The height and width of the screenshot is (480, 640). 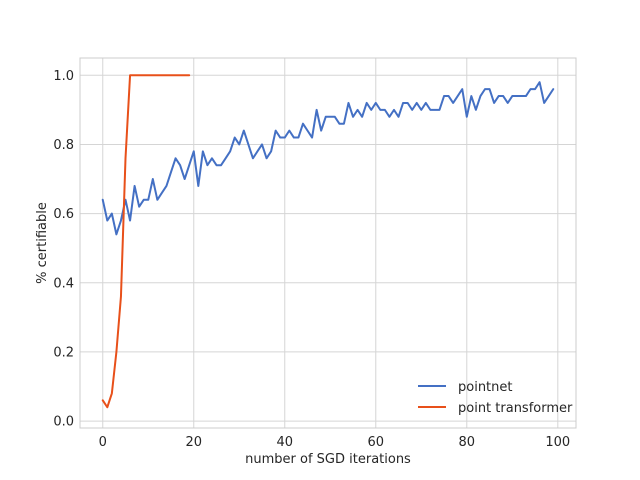 What do you see at coordinates (146, 241) in the screenshot?
I see `series-line-point-transformer` at bounding box center [146, 241].